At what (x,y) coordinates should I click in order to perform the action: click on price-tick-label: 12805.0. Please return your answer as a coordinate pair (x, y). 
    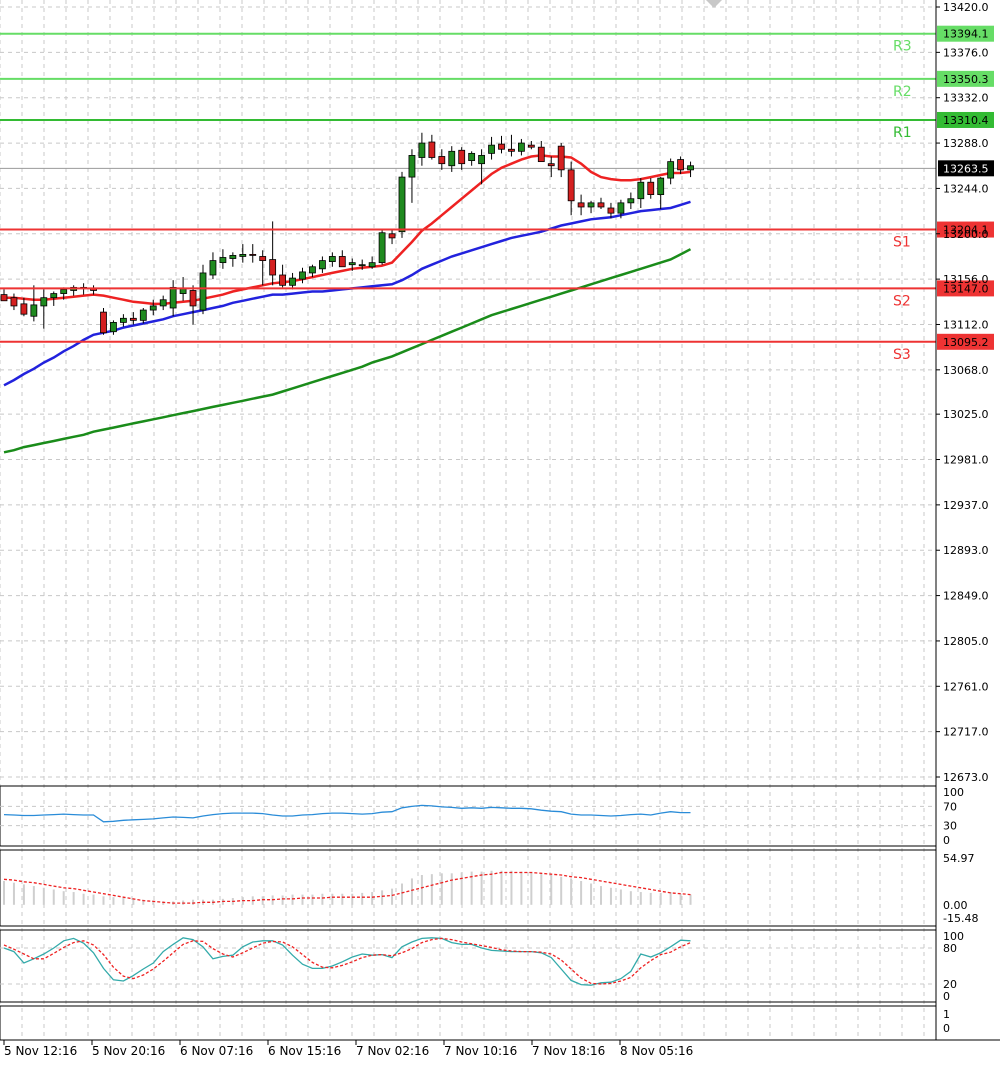
    Looking at the image, I should click on (966, 641).